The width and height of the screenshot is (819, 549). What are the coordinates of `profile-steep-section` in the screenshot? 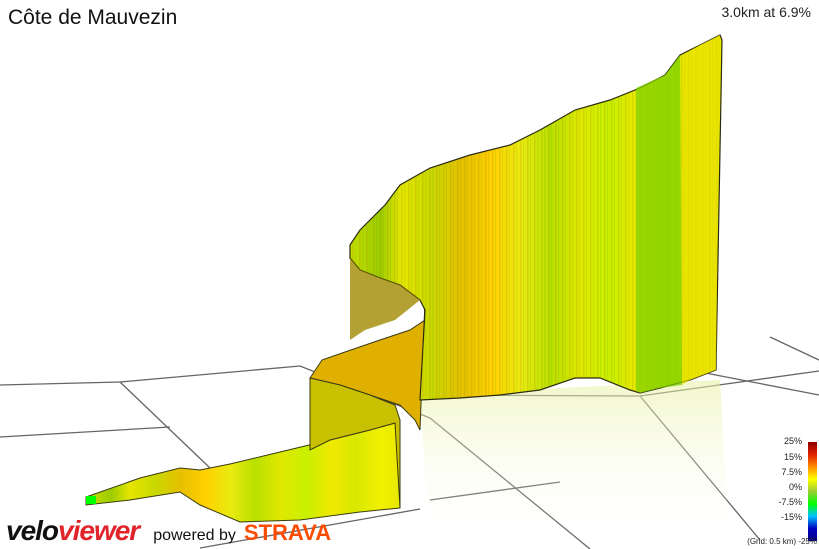 It's located at (659, 224).